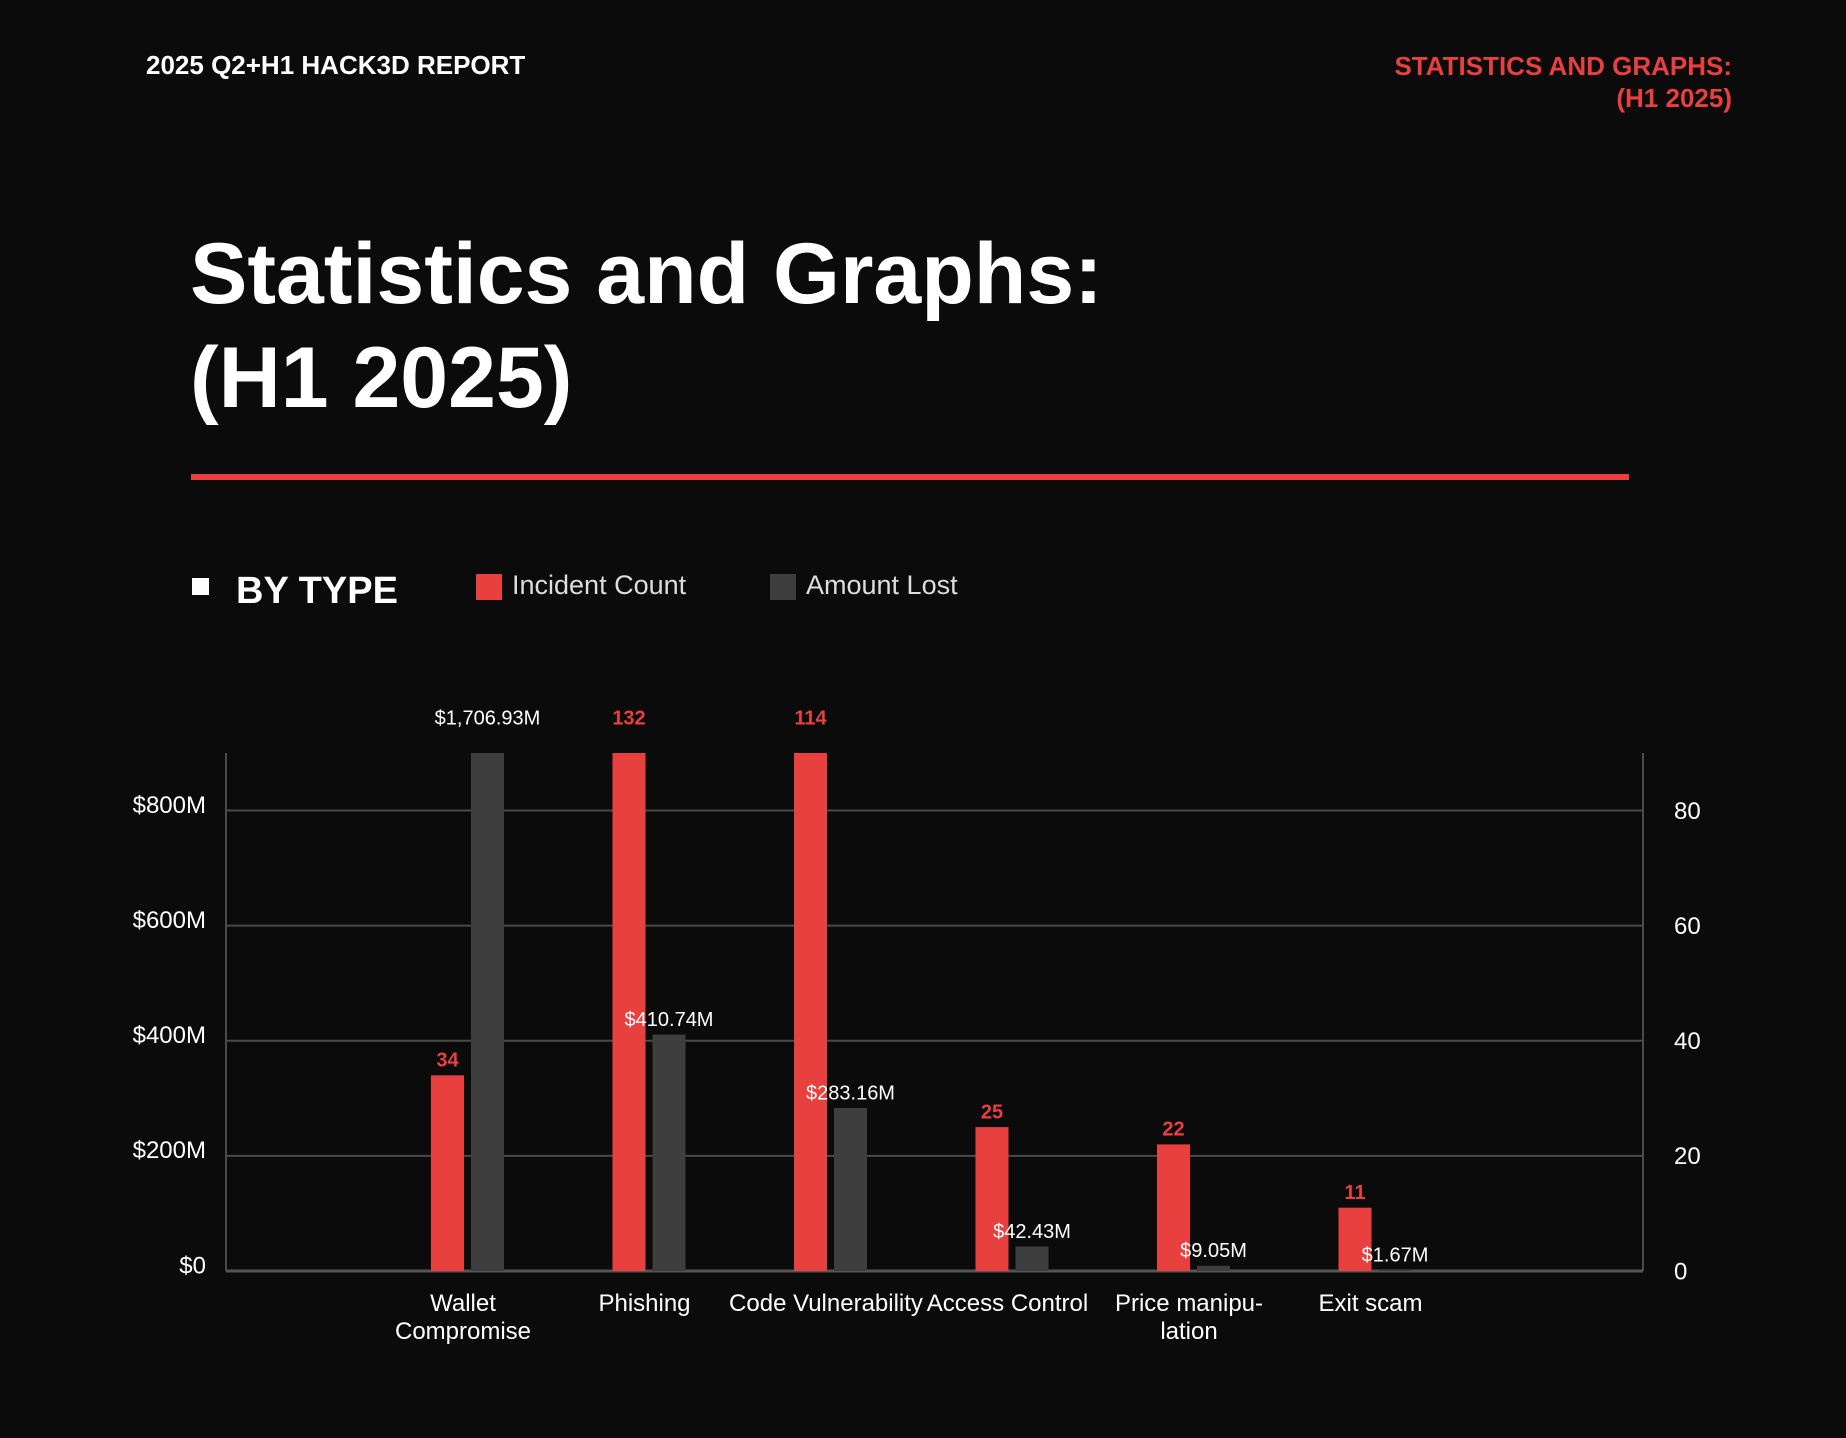 Image resolution: width=1846 pixels, height=1438 pixels. What do you see at coordinates (192, 1265) in the screenshot?
I see `y-tick-label: $0` at bounding box center [192, 1265].